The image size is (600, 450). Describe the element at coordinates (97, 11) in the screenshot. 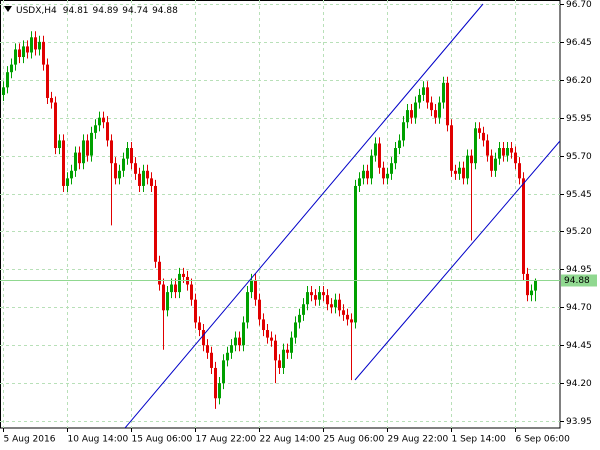

I see `chart-header: USDX,H4 94.81 94.89 94.74 94.88` at that location.